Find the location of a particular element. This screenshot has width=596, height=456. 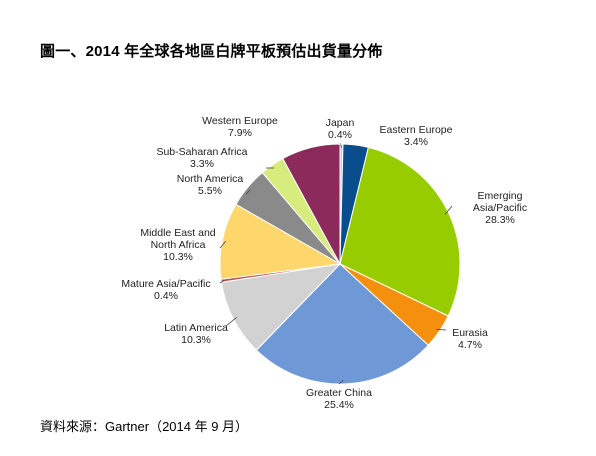

slice-label: Mature Asia/Pacific 0.4% is located at coordinates (165, 290).